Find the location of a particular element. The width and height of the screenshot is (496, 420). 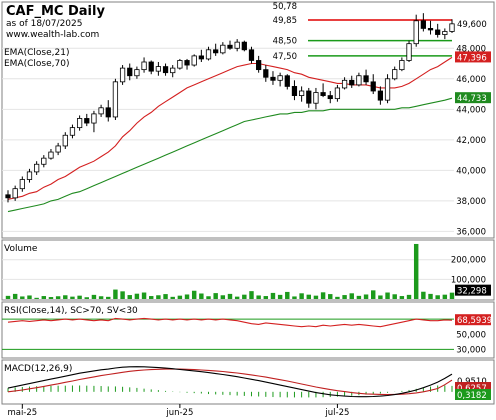

volume-badge-box is located at coordinates (473, 290).